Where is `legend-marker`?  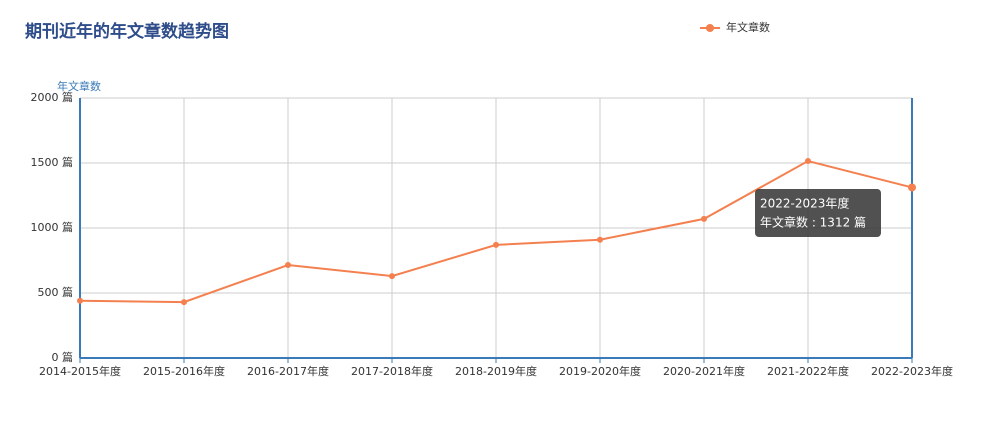 legend-marker is located at coordinates (710, 28).